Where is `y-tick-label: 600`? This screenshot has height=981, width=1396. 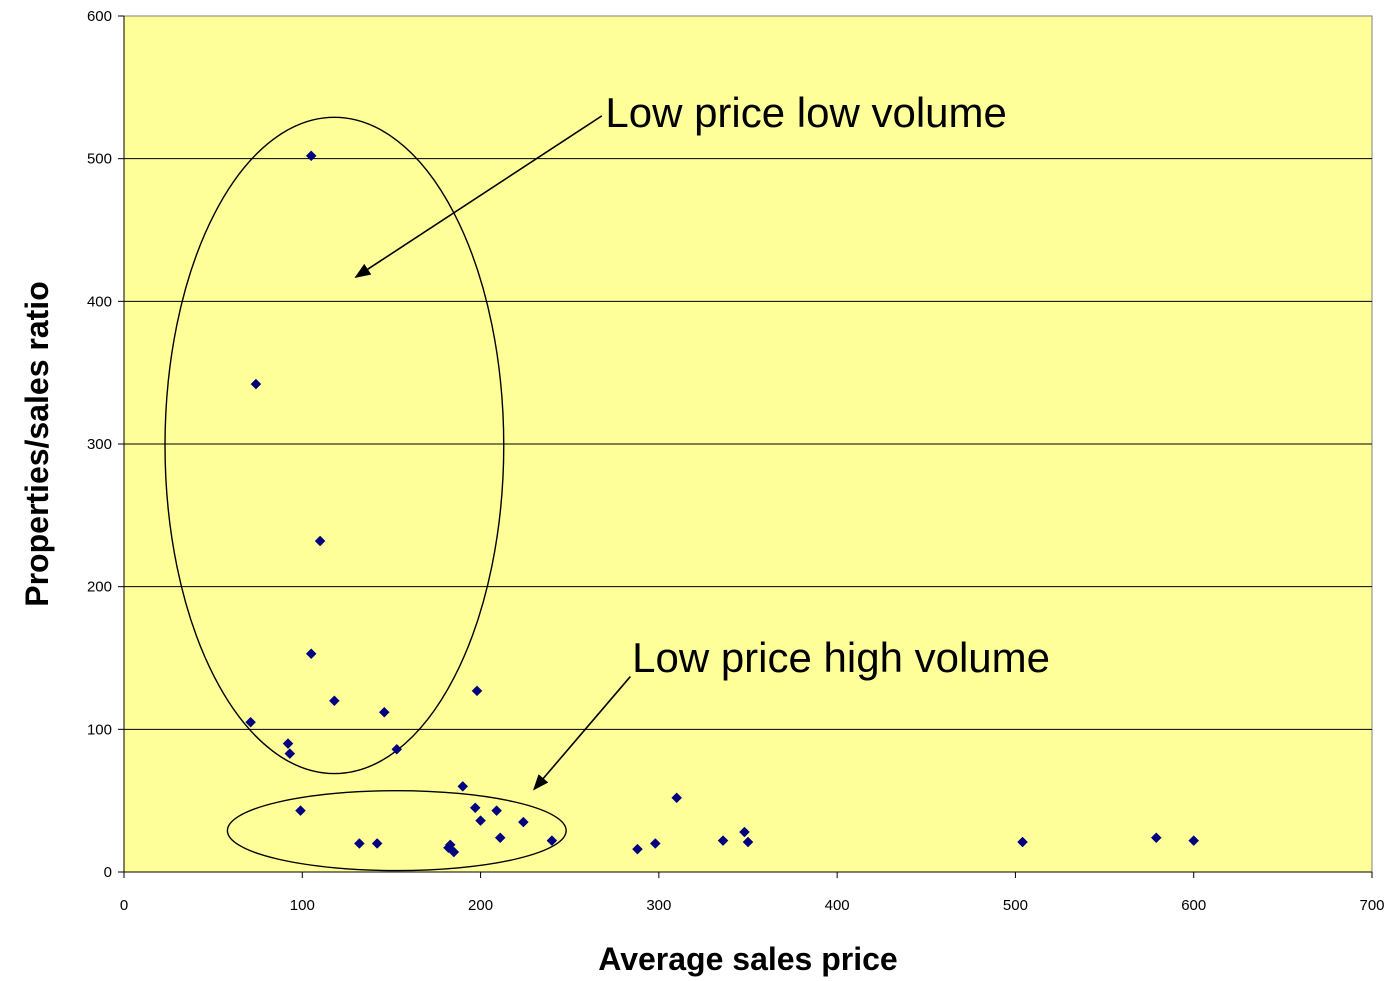 y-tick-label: 600 is located at coordinates (99, 16).